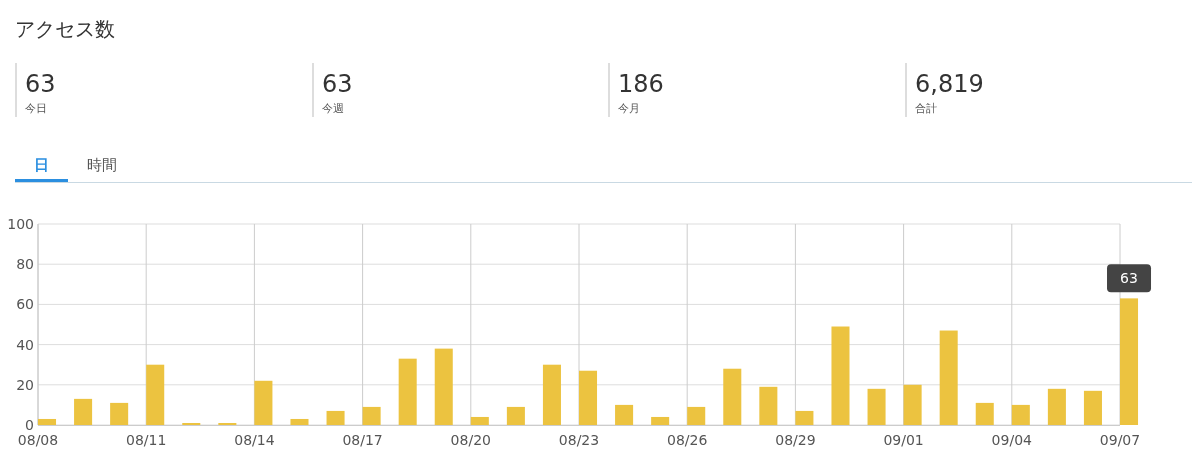 The height and width of the screenshot is (462, 1200). Describe the element at coordinates (949, 84) in the screenshot. I see `text: 6,819` at that location.